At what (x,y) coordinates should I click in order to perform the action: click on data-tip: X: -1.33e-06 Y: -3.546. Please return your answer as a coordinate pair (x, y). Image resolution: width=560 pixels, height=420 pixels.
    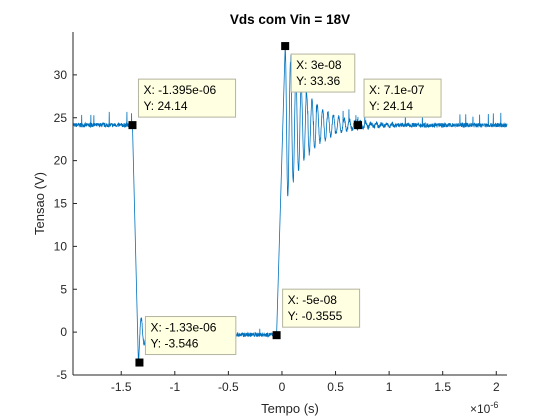
    Looking at the image, I should click on (186, 341).